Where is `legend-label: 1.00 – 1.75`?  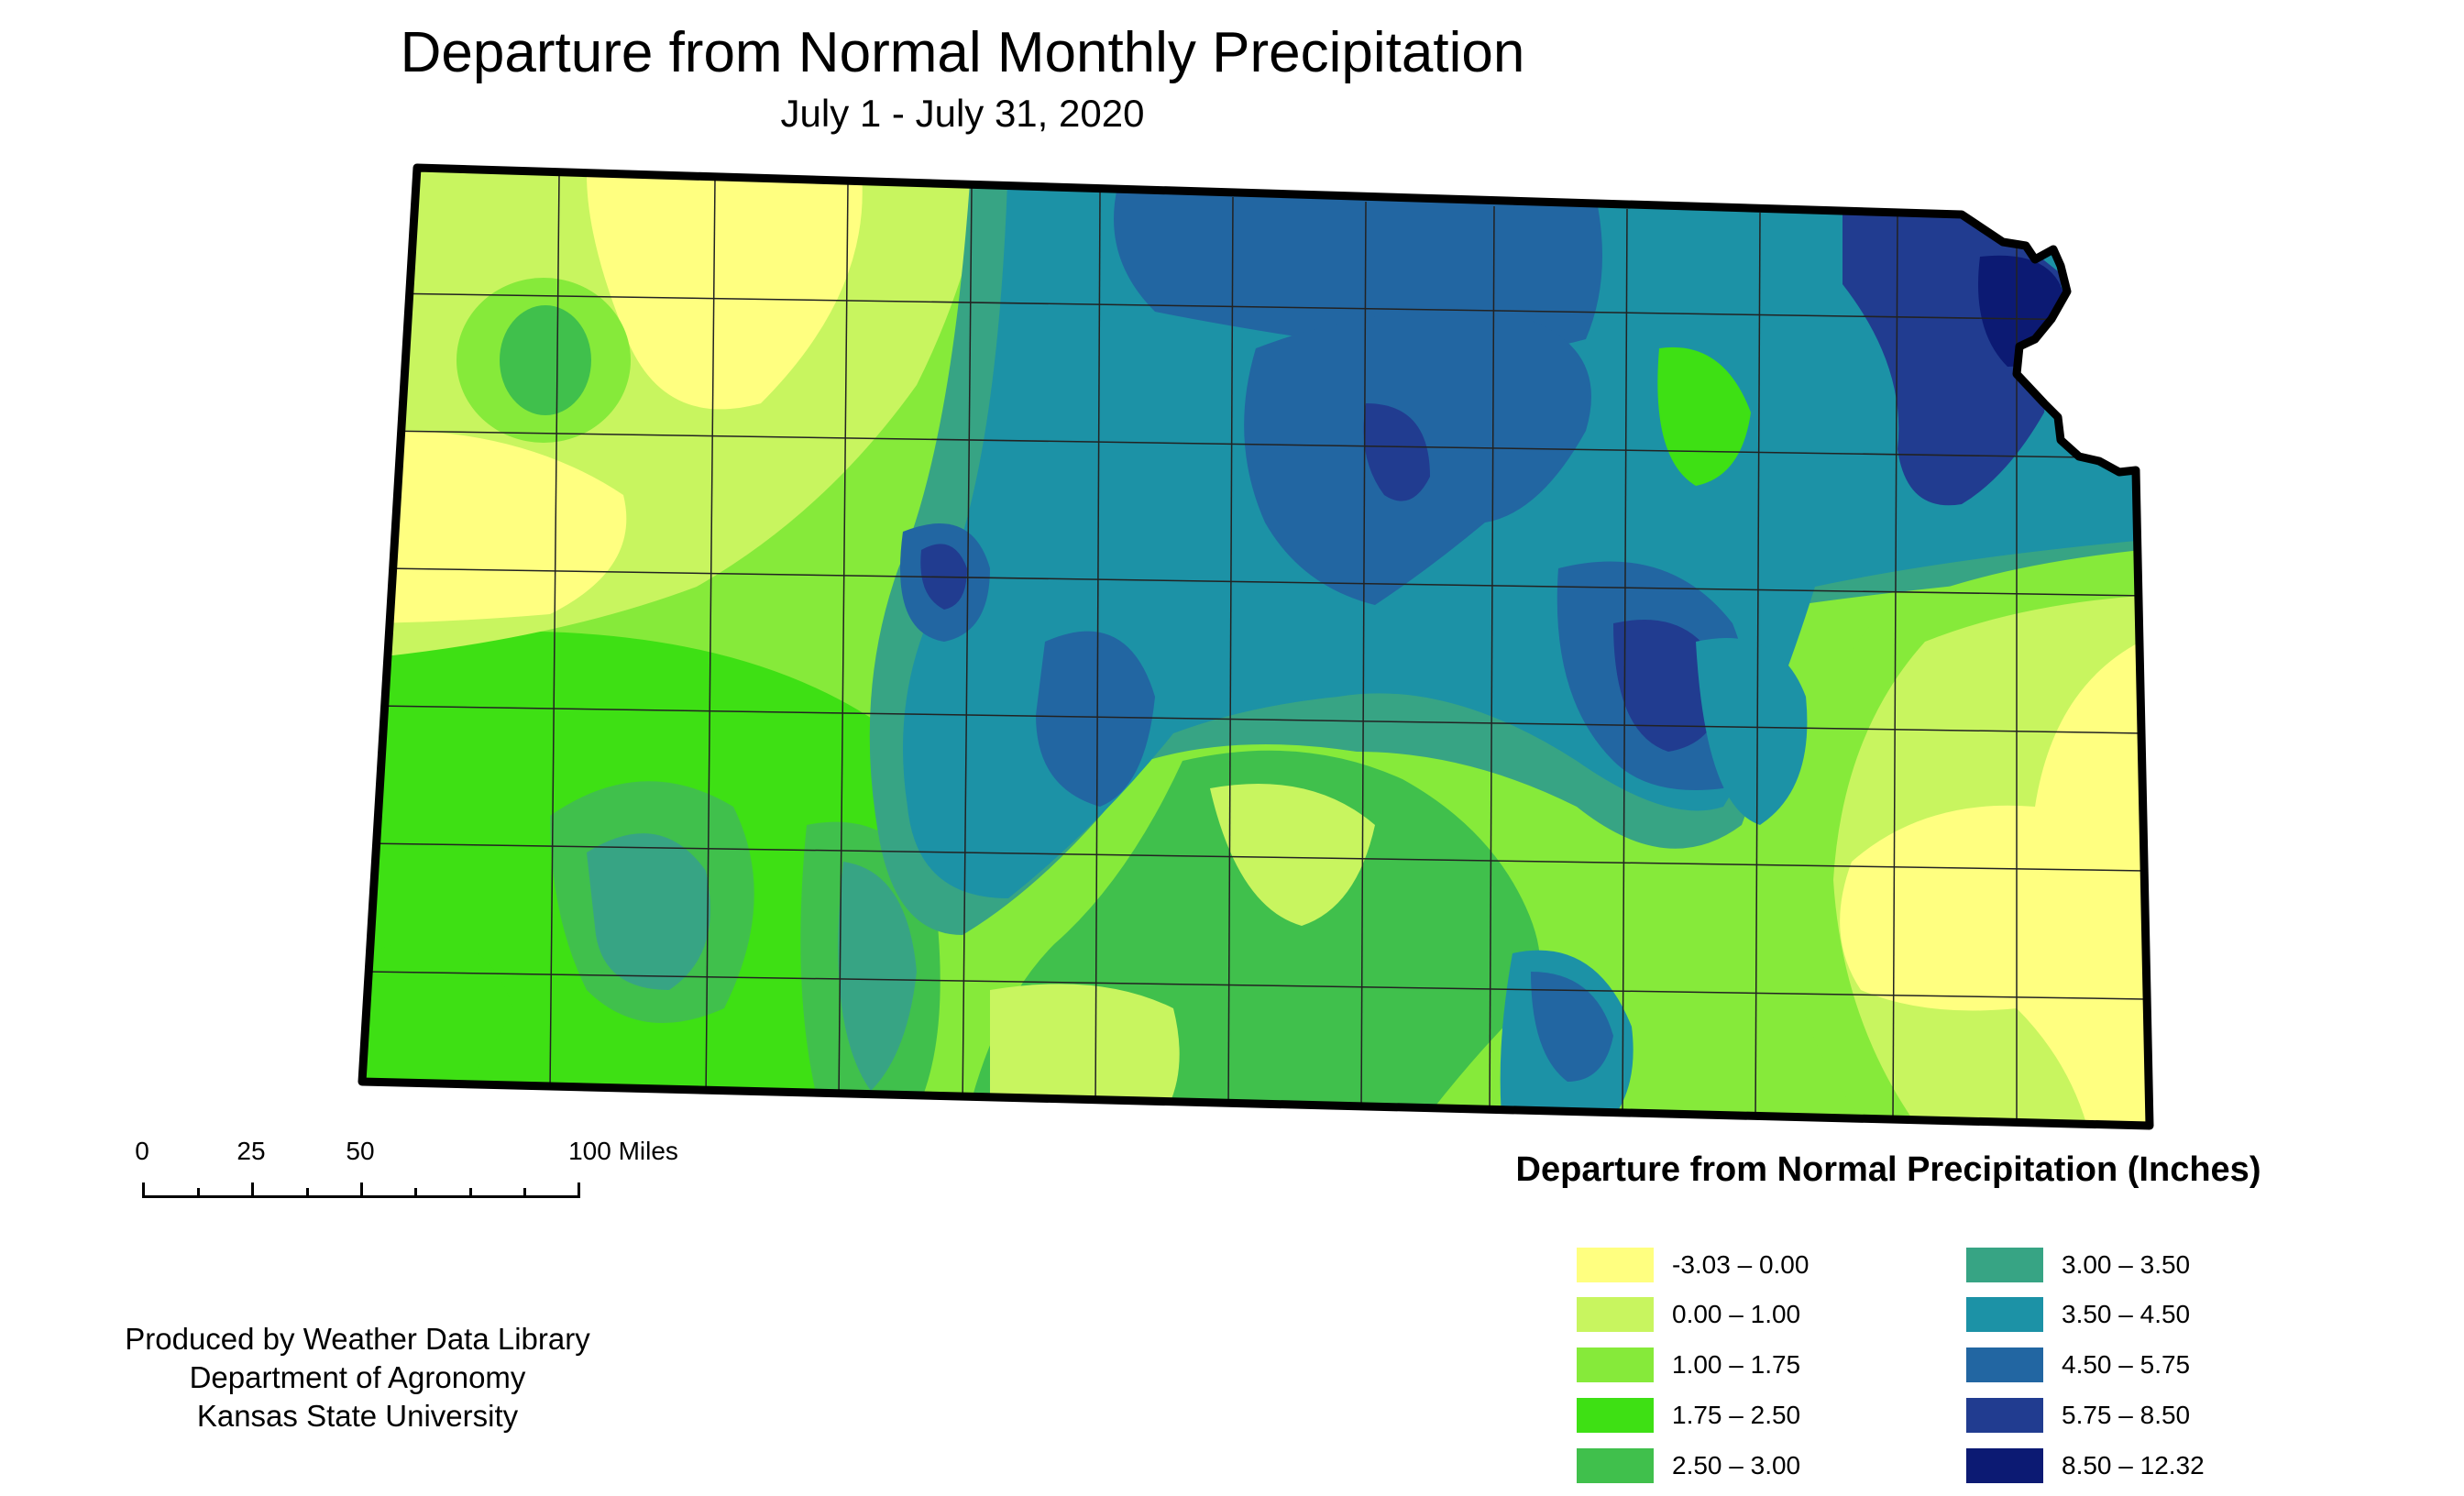 legend-label: 1.00 – 1.75 is located at coordinates (1736, 1364).